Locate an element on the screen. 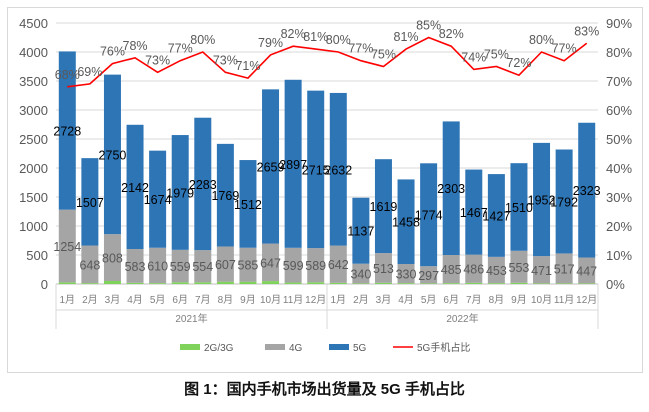  data-label-5g: 1458 is located at coordinates (406, 223).